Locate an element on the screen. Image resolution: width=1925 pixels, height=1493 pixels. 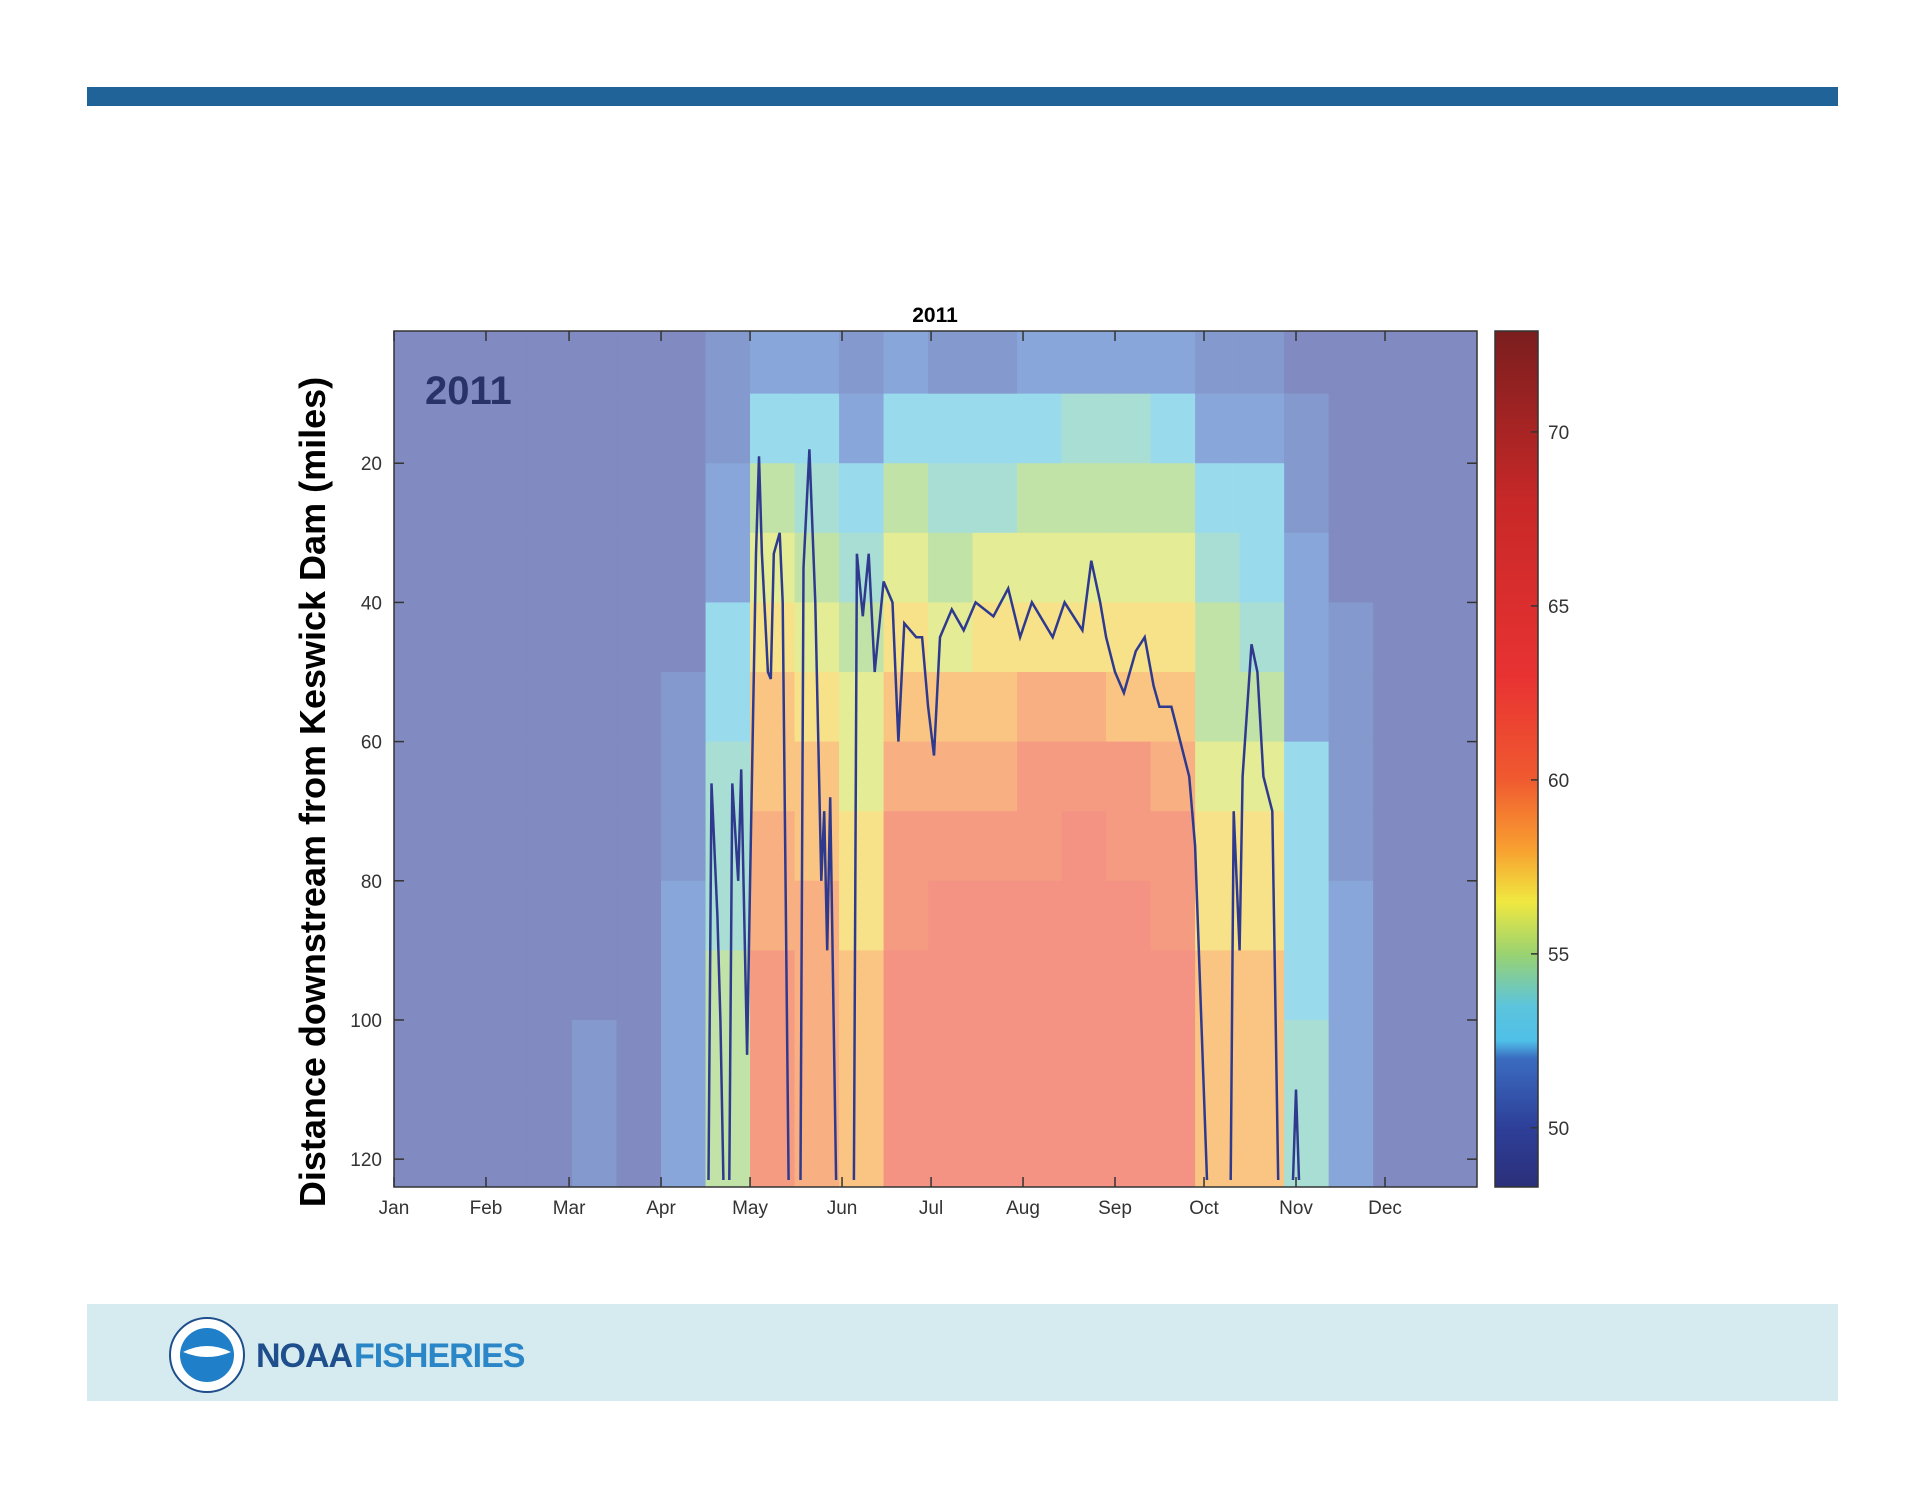
x-tick-label: Jun is located at coordinates (842, 1208).